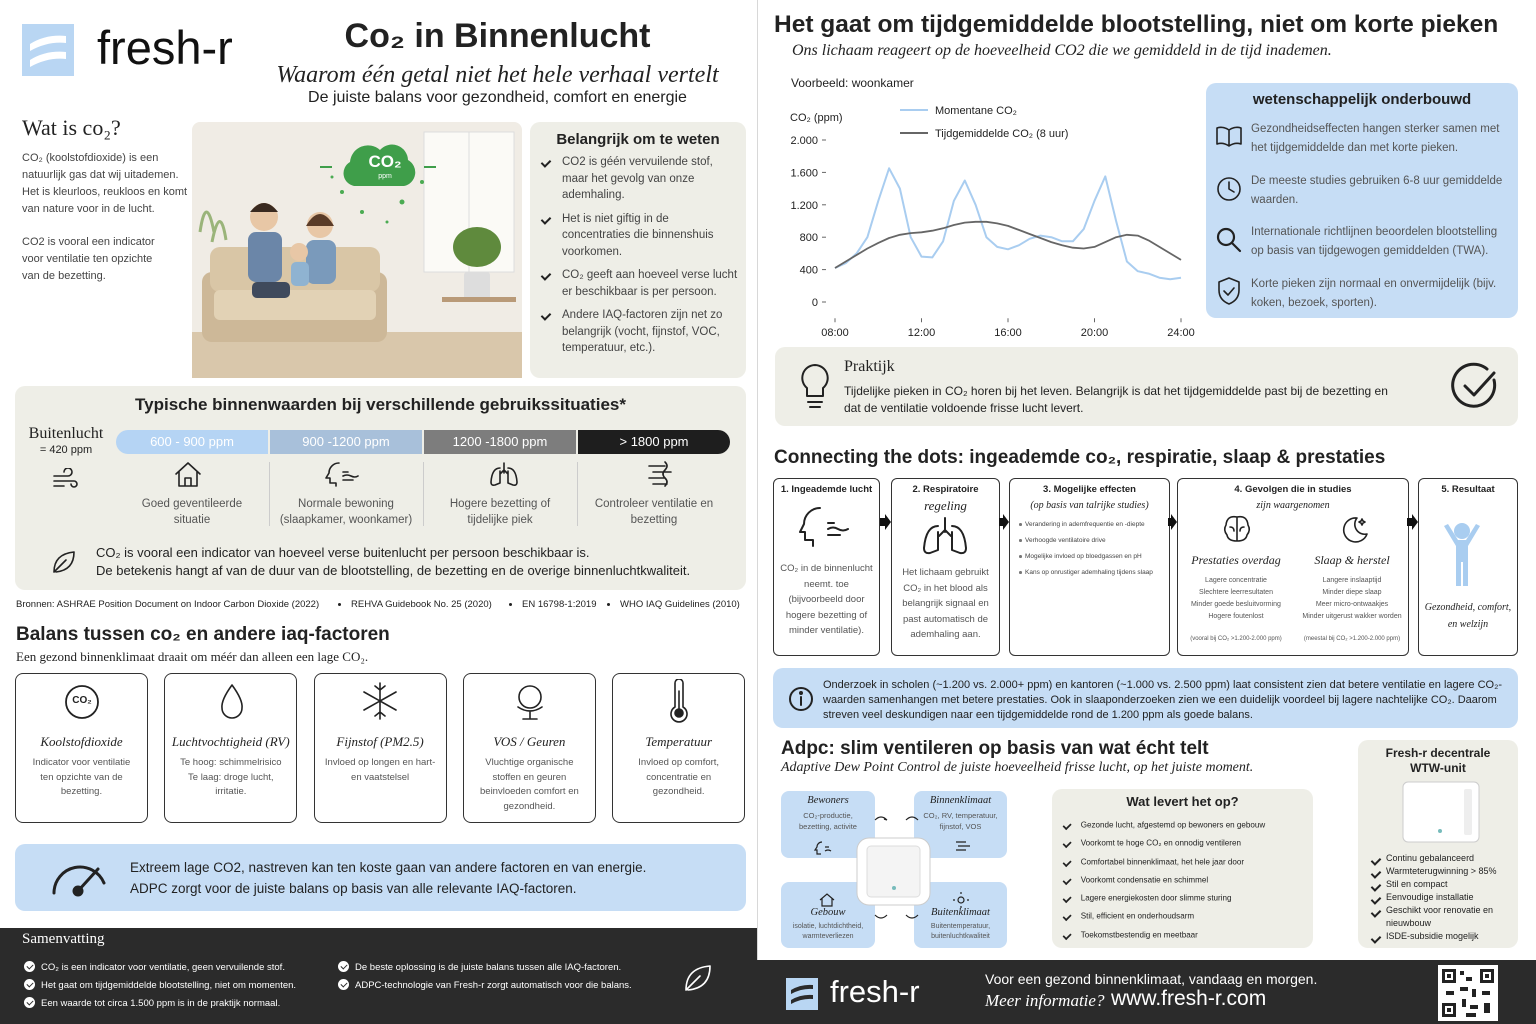  What do you see at coordinates (698, 978) in the screenshot?
I see `leaf-icon` at bounding box center [698, 978].